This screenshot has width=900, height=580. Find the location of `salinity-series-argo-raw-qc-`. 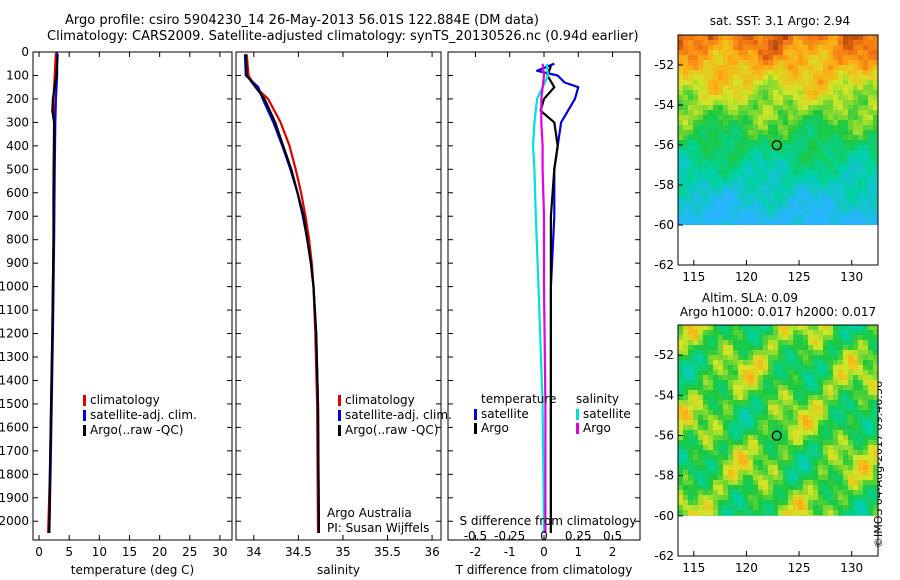

salinity-series-argo-raw-qc- is located at coordinates (282, 294).